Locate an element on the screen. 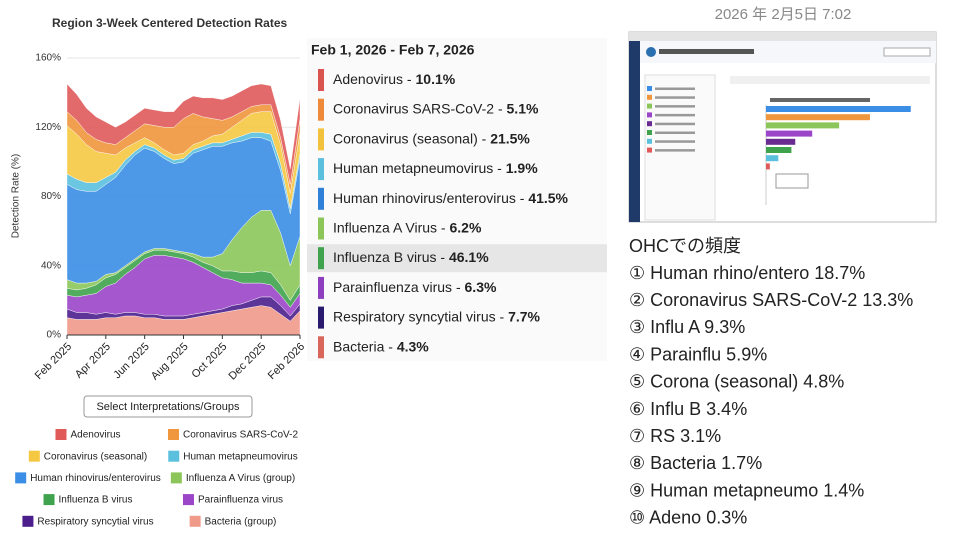 The image size is (960, 540). rate-item: Bacteria - 4.3% is located at coordinates (381, 346).